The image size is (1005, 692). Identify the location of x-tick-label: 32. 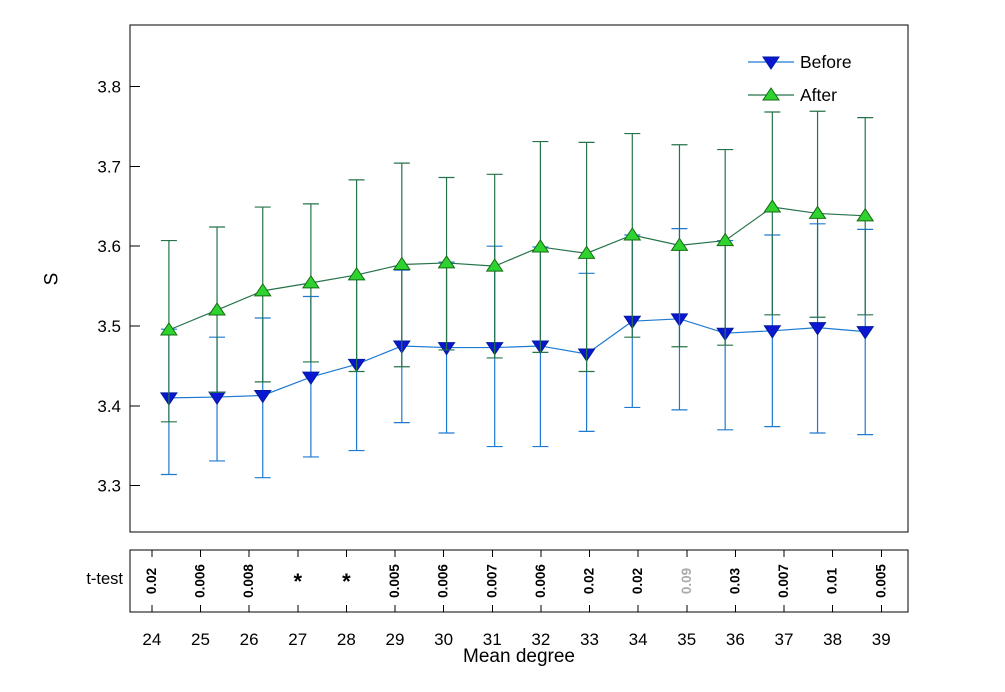
(540, 639).